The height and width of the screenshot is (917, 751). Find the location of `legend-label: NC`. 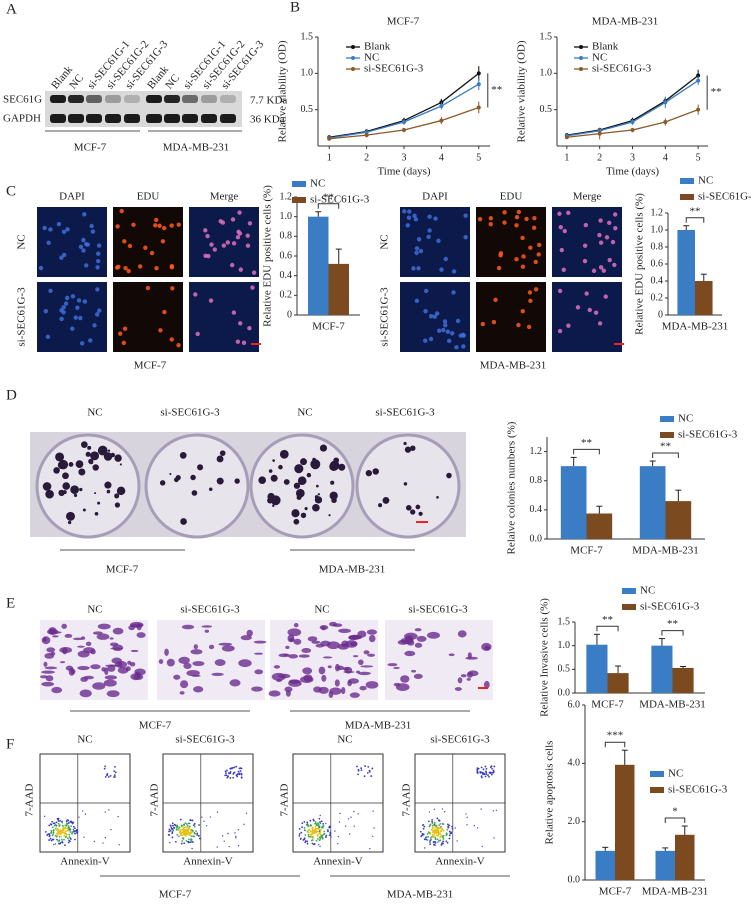

legend-label: NC is located at coordinates (685, 419).